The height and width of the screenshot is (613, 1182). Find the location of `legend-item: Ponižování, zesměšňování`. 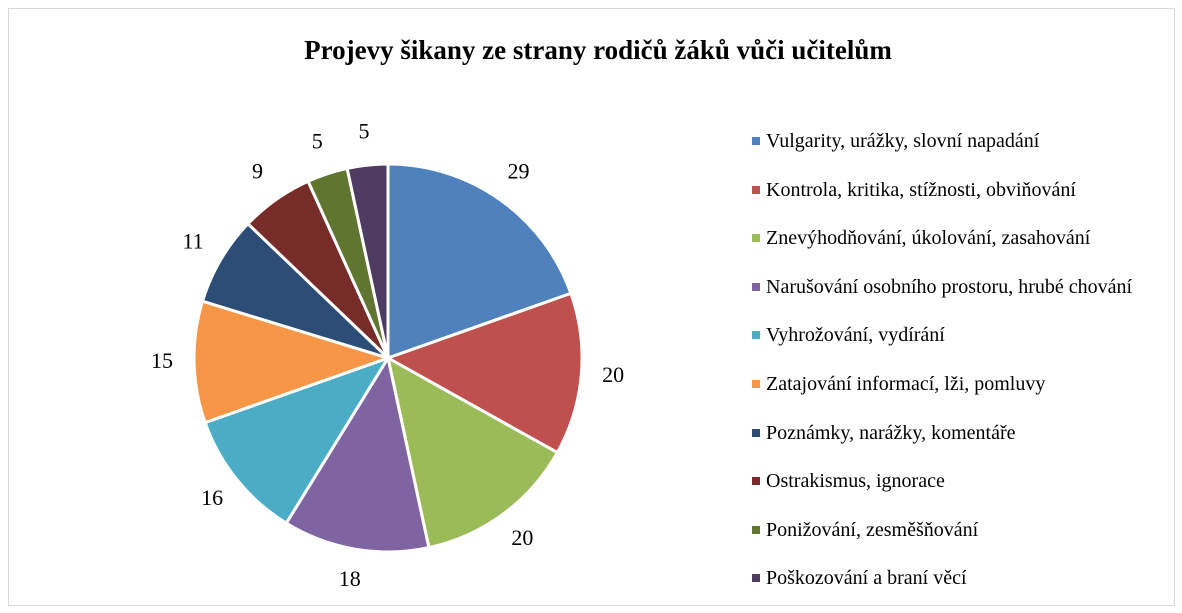

legend-item: Ponižování, zesměšňování is located at coordinates (958, 530).